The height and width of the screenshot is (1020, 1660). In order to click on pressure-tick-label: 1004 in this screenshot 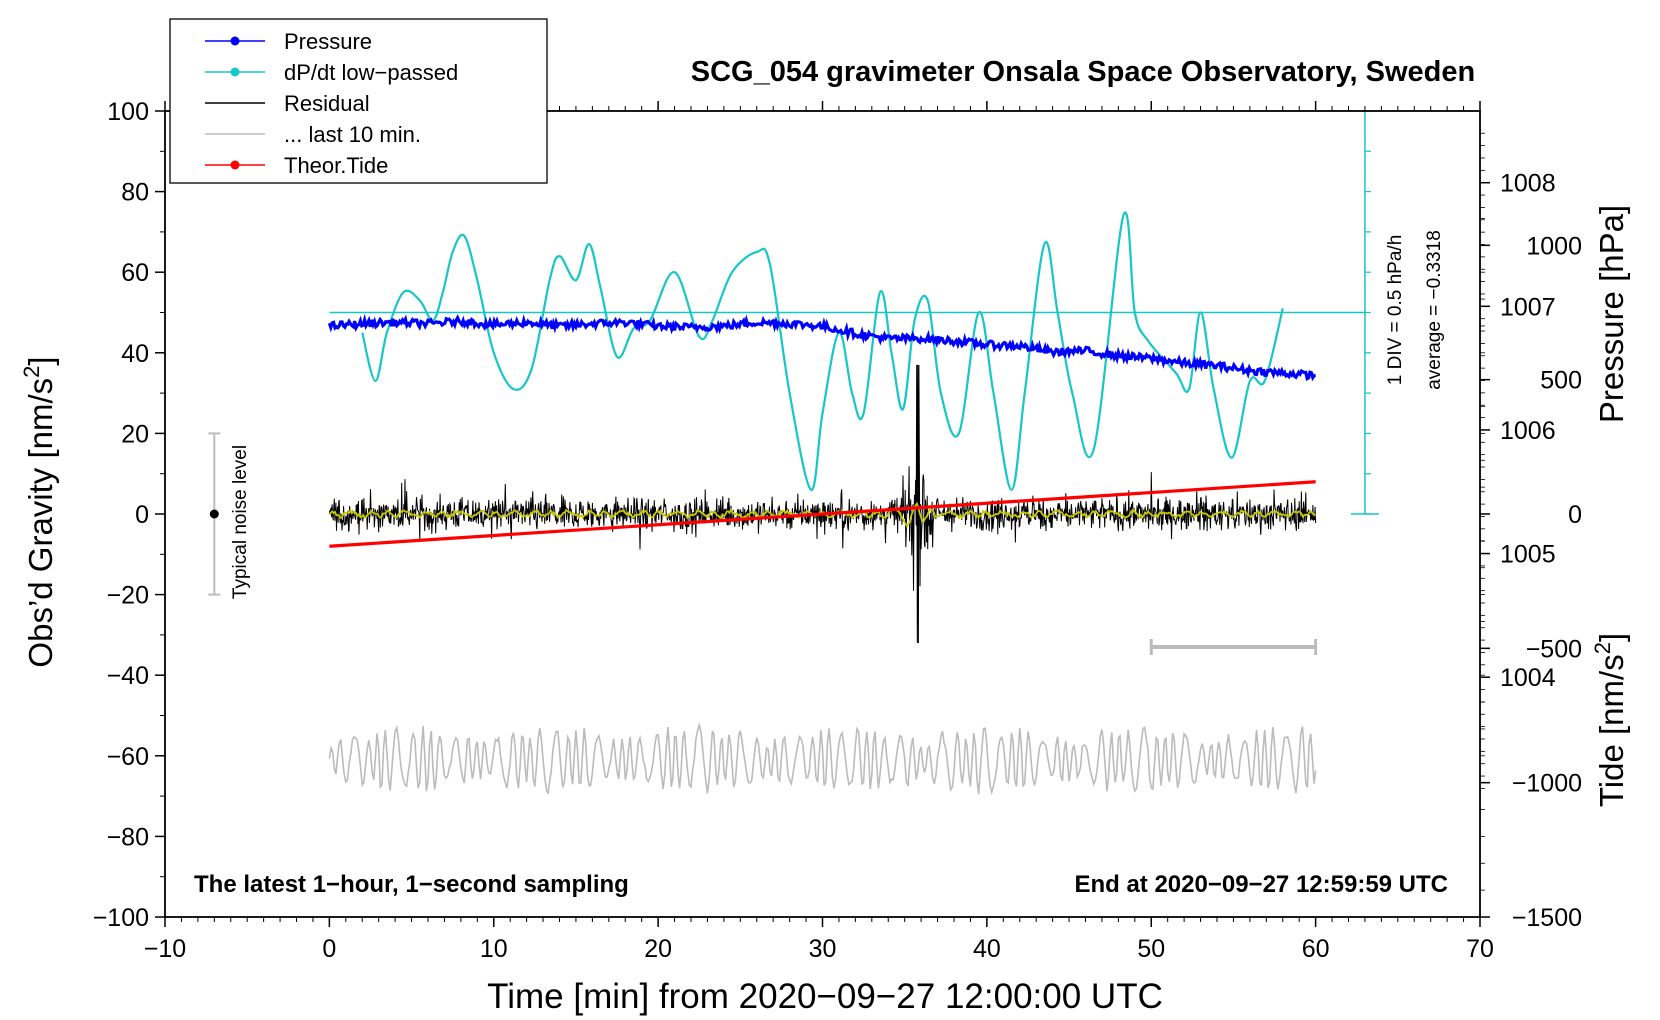, I will do `click(1528, 678)`.